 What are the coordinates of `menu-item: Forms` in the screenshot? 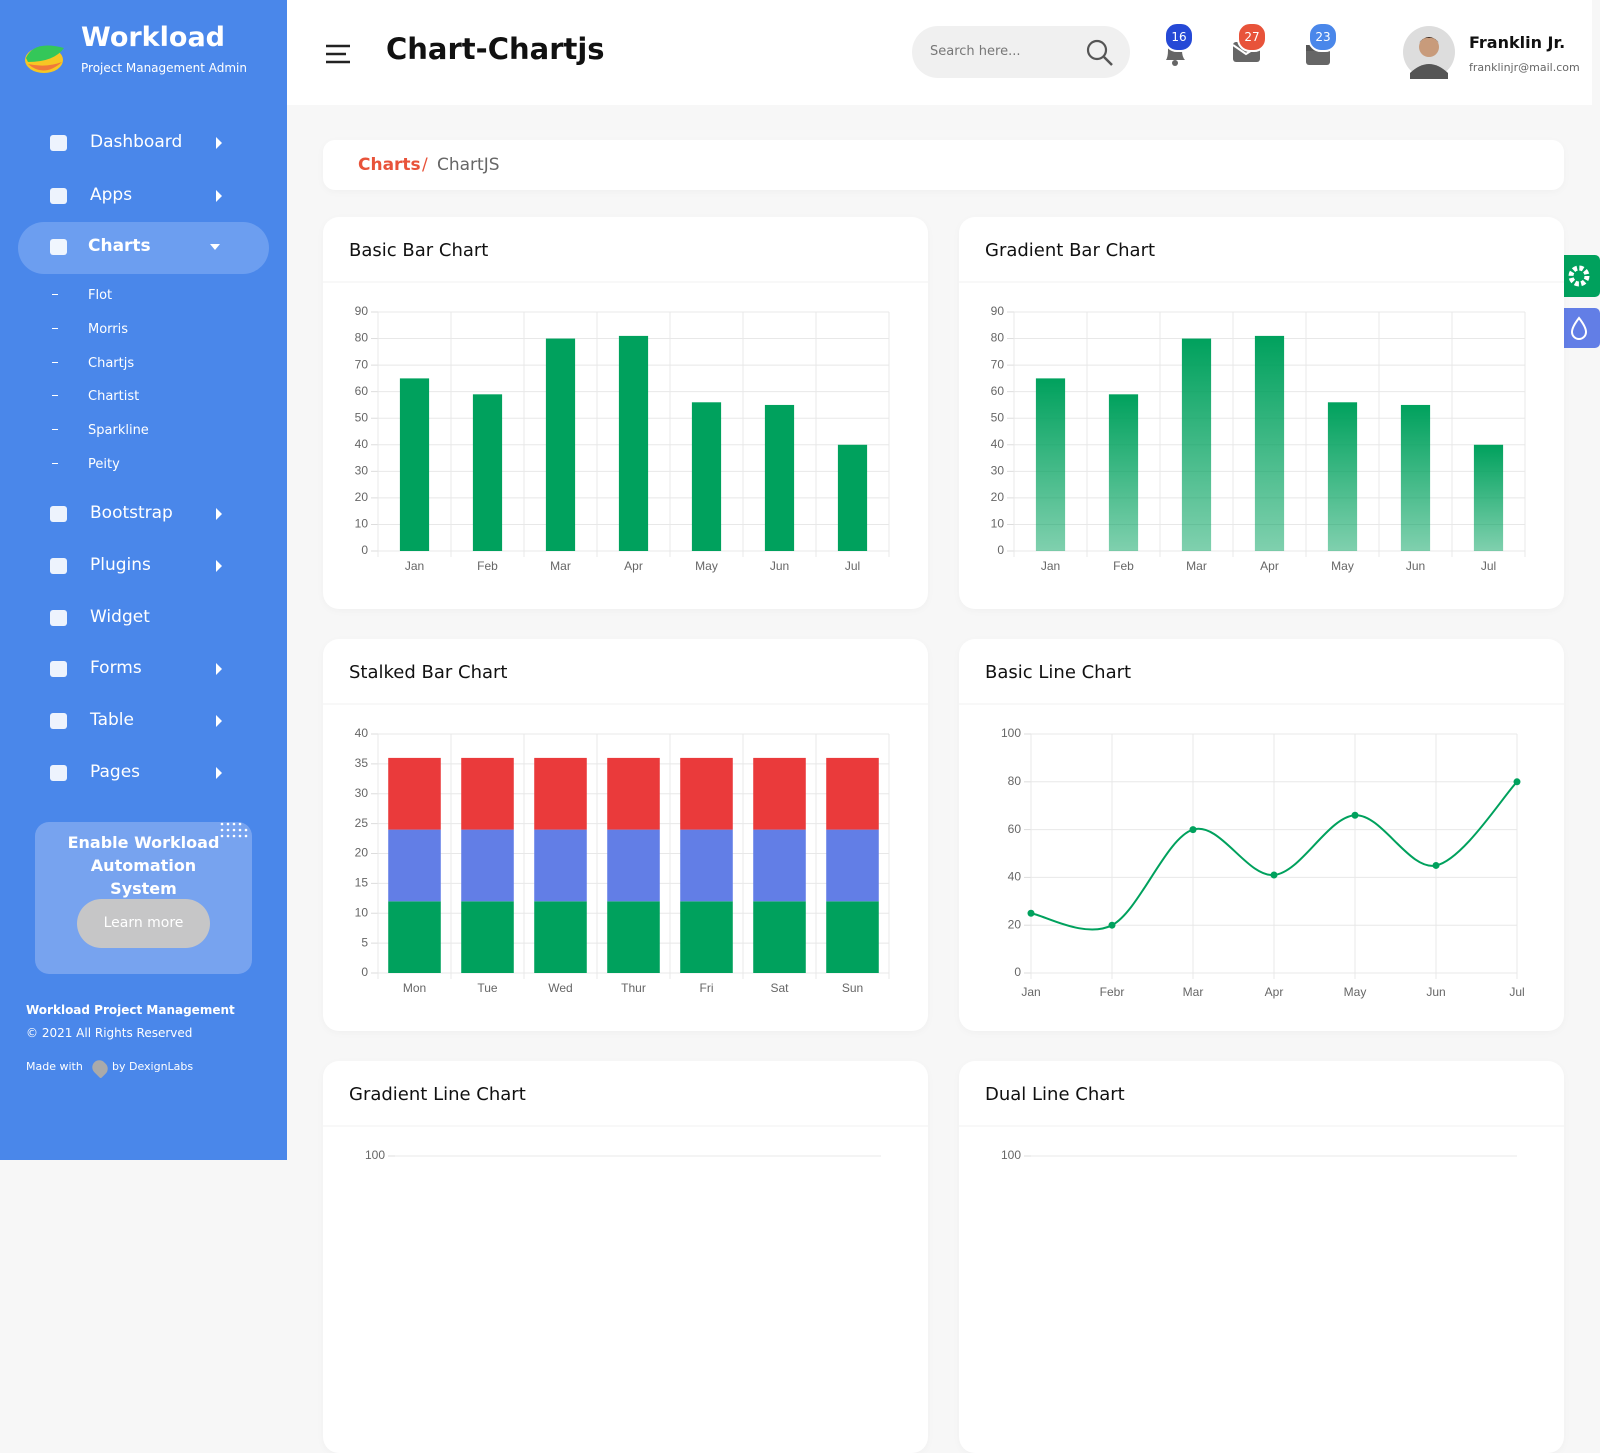 It's located at (116, 668).